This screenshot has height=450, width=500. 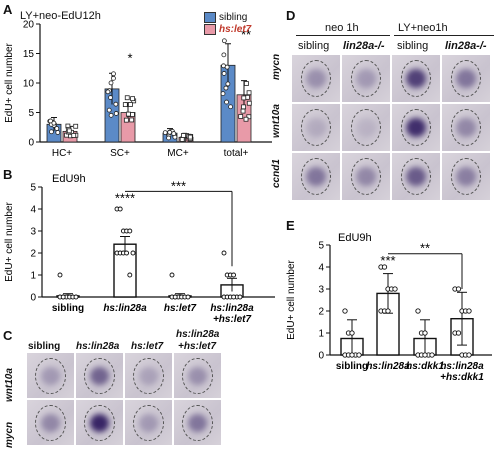 I want to click on panel-d-row-ccnd1: ccnd1, so click(x=276, y=173).